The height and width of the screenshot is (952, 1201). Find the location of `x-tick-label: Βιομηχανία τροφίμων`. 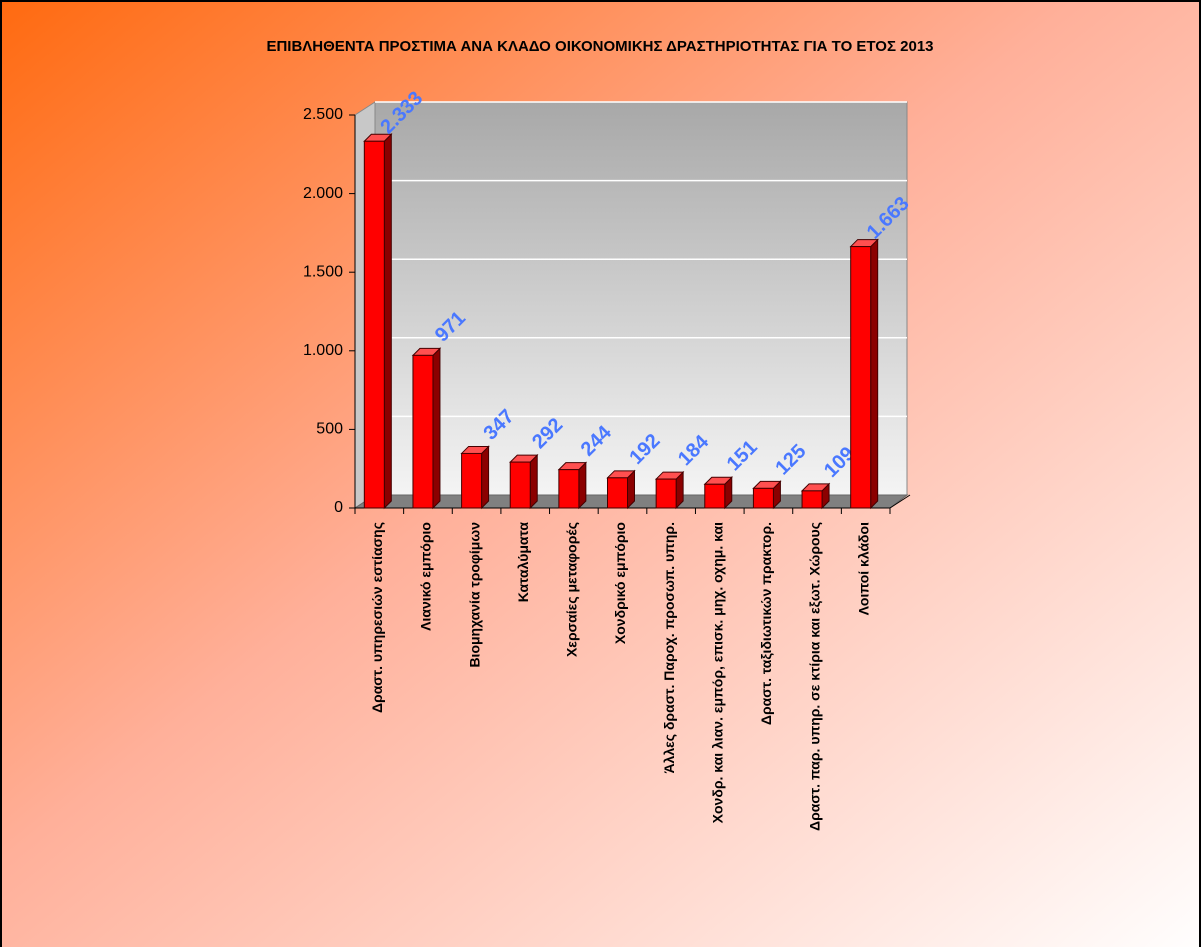

x-tick-label: Βιομηχανία τροφίμων is located at coordinates (474, 595).